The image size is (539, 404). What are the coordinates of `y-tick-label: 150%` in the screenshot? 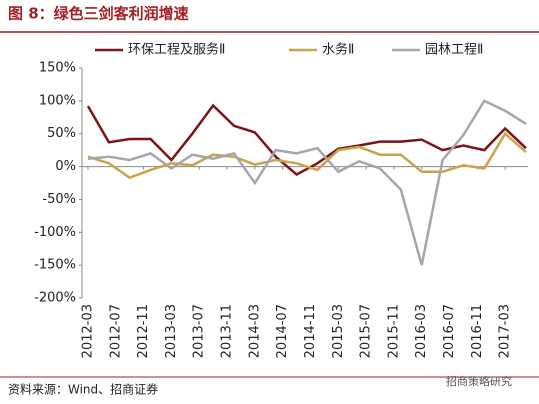 It's located at (57, 68).